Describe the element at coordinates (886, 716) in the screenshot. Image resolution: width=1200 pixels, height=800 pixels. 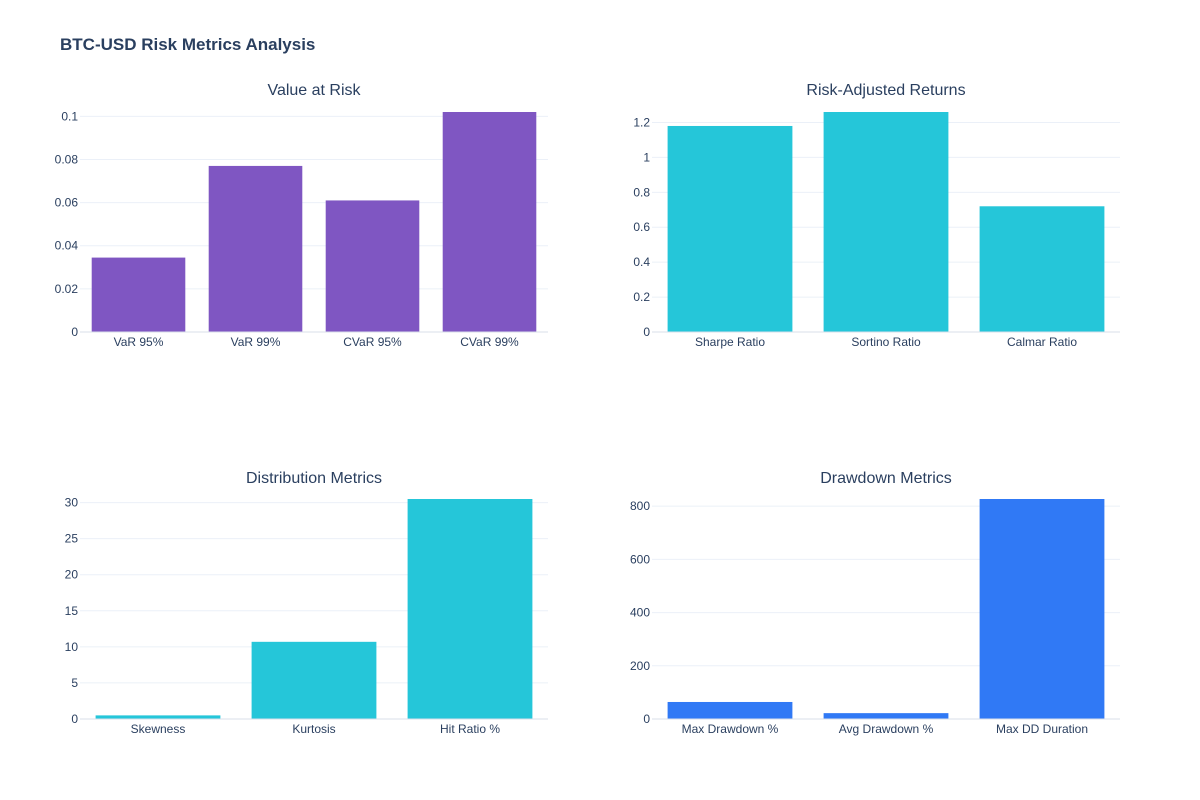
I see `bar-avg-drawdown` at that location.